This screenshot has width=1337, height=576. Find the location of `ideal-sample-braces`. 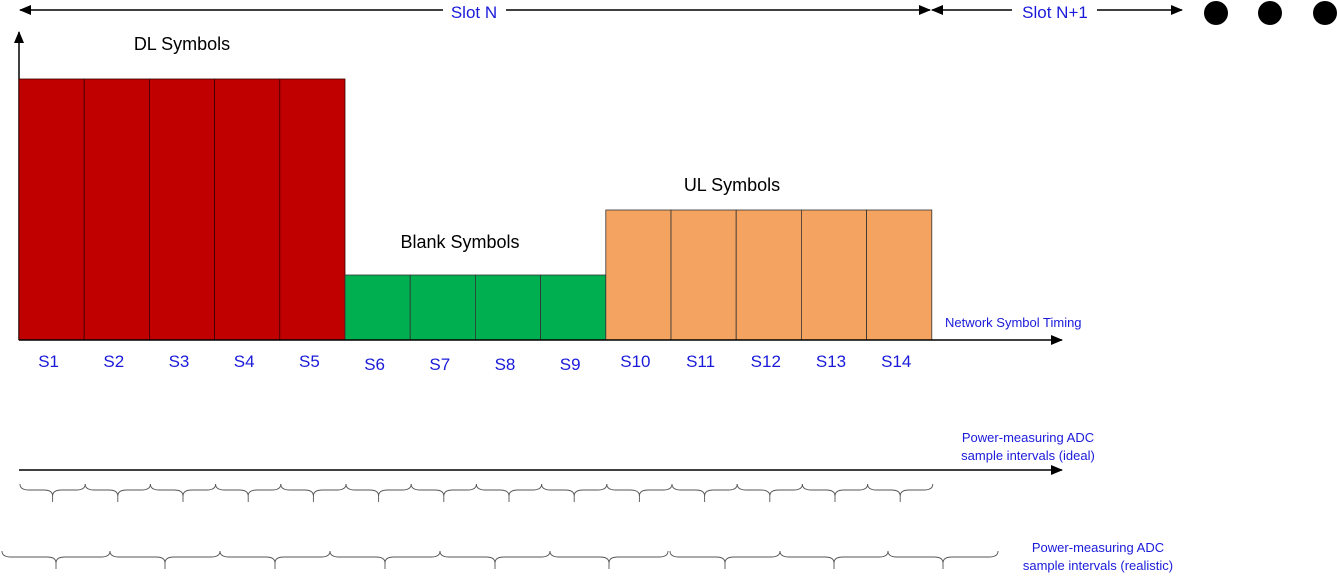

ideal-sample-braces is located at coordinates (476, 492).